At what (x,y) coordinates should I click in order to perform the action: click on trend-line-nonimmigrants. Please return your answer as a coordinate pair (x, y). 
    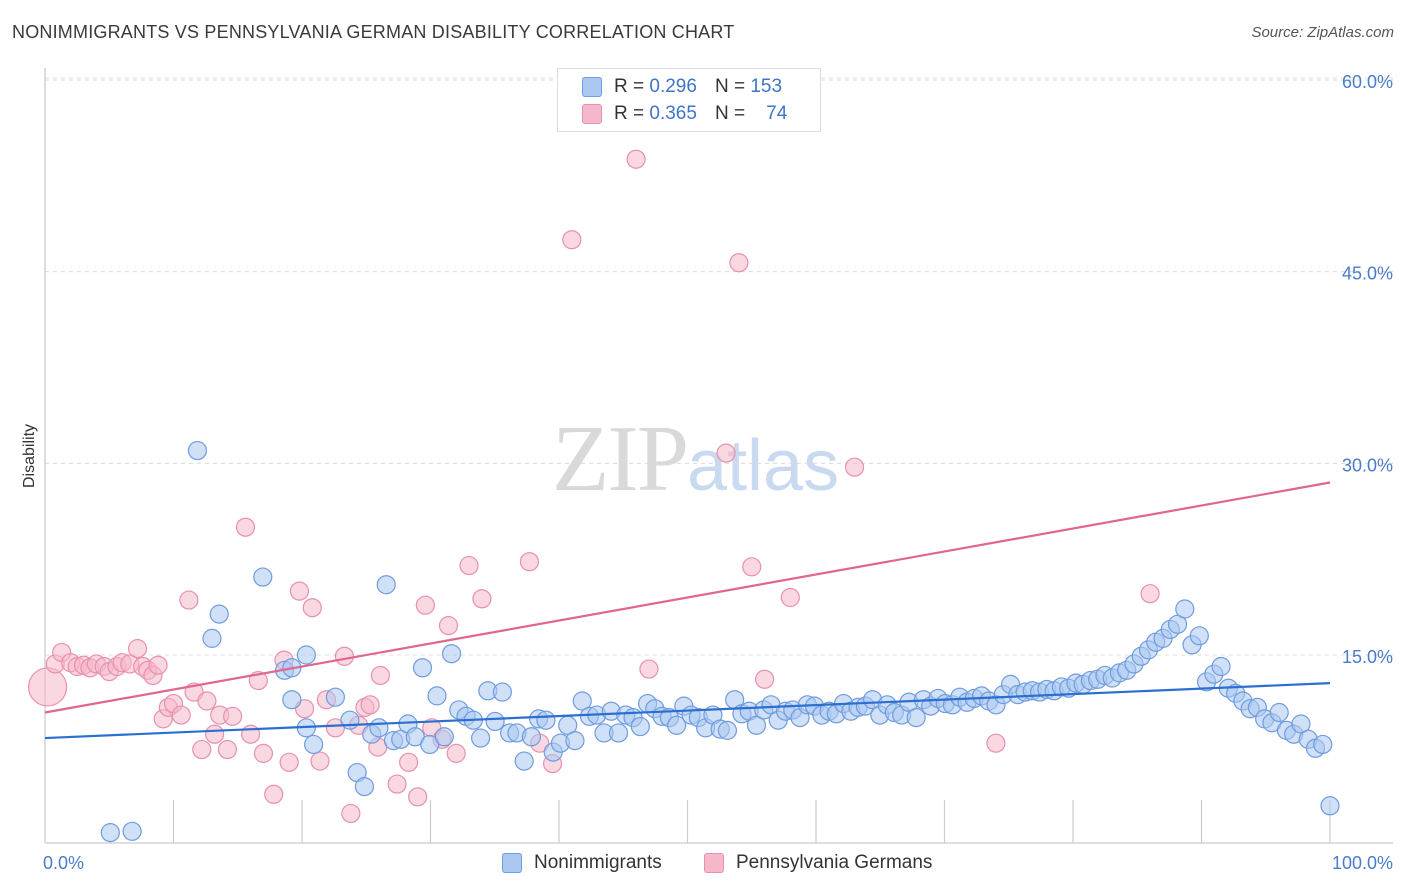
    Looking at the image, I should click on (687, 711).